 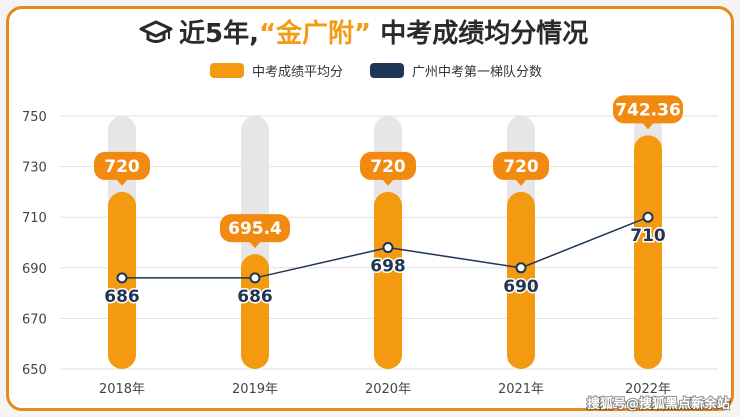 What do you see at coordinates (521, 389) in the screenshot?
I see `x-tick-label: 2021年` at bounding box center [521, 389].